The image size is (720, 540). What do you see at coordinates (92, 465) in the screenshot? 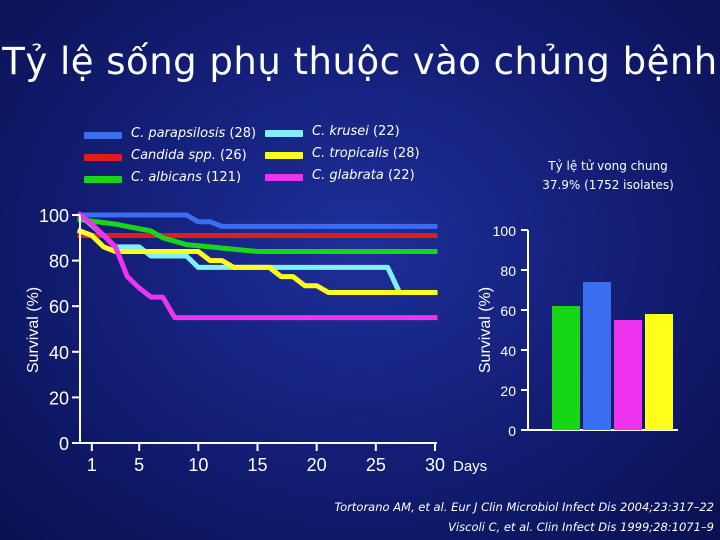
I see `left-x-tick-label: 1` at bounding box center [92, 465].